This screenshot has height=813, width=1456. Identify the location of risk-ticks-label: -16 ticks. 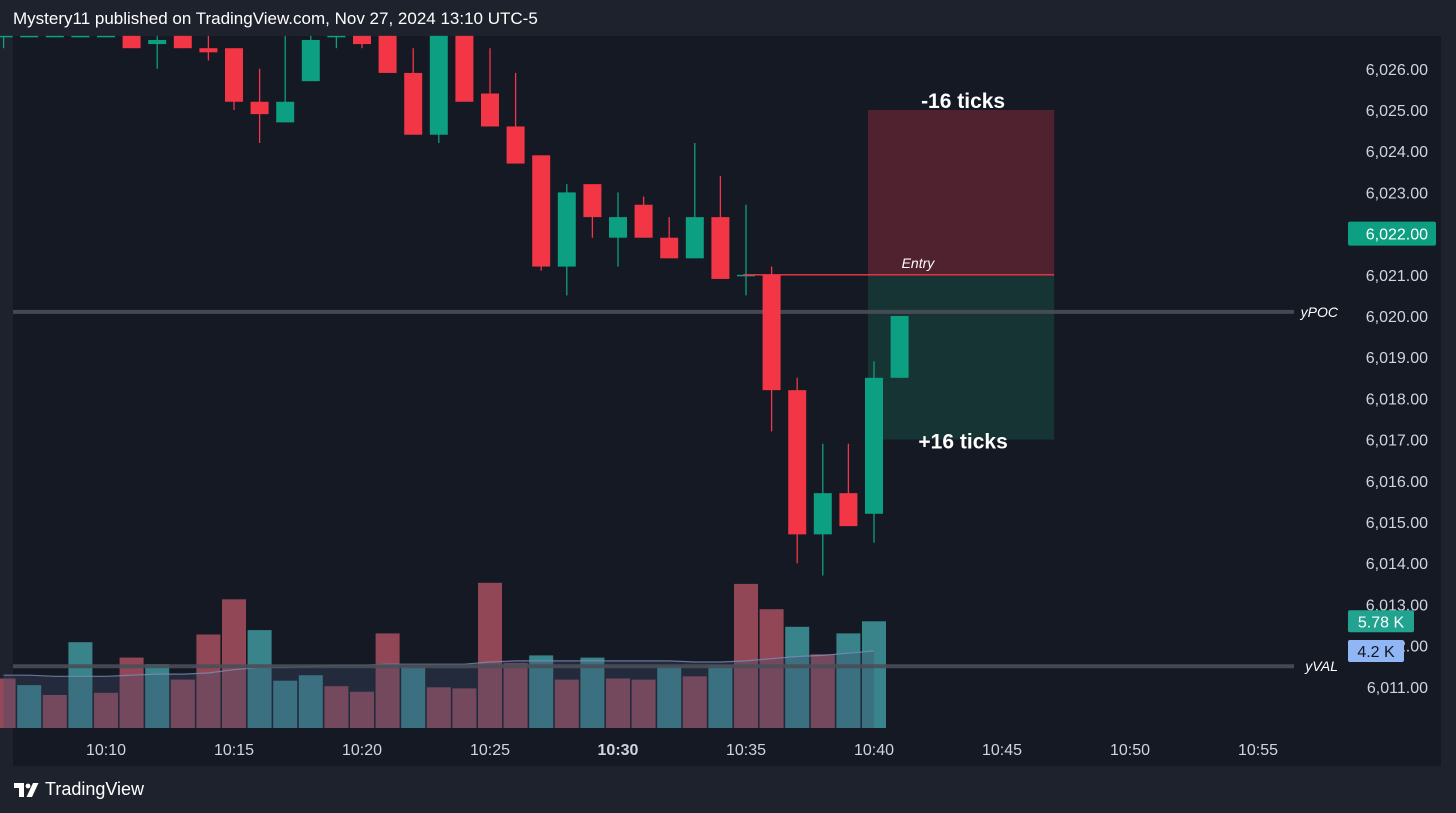
(963, 101).